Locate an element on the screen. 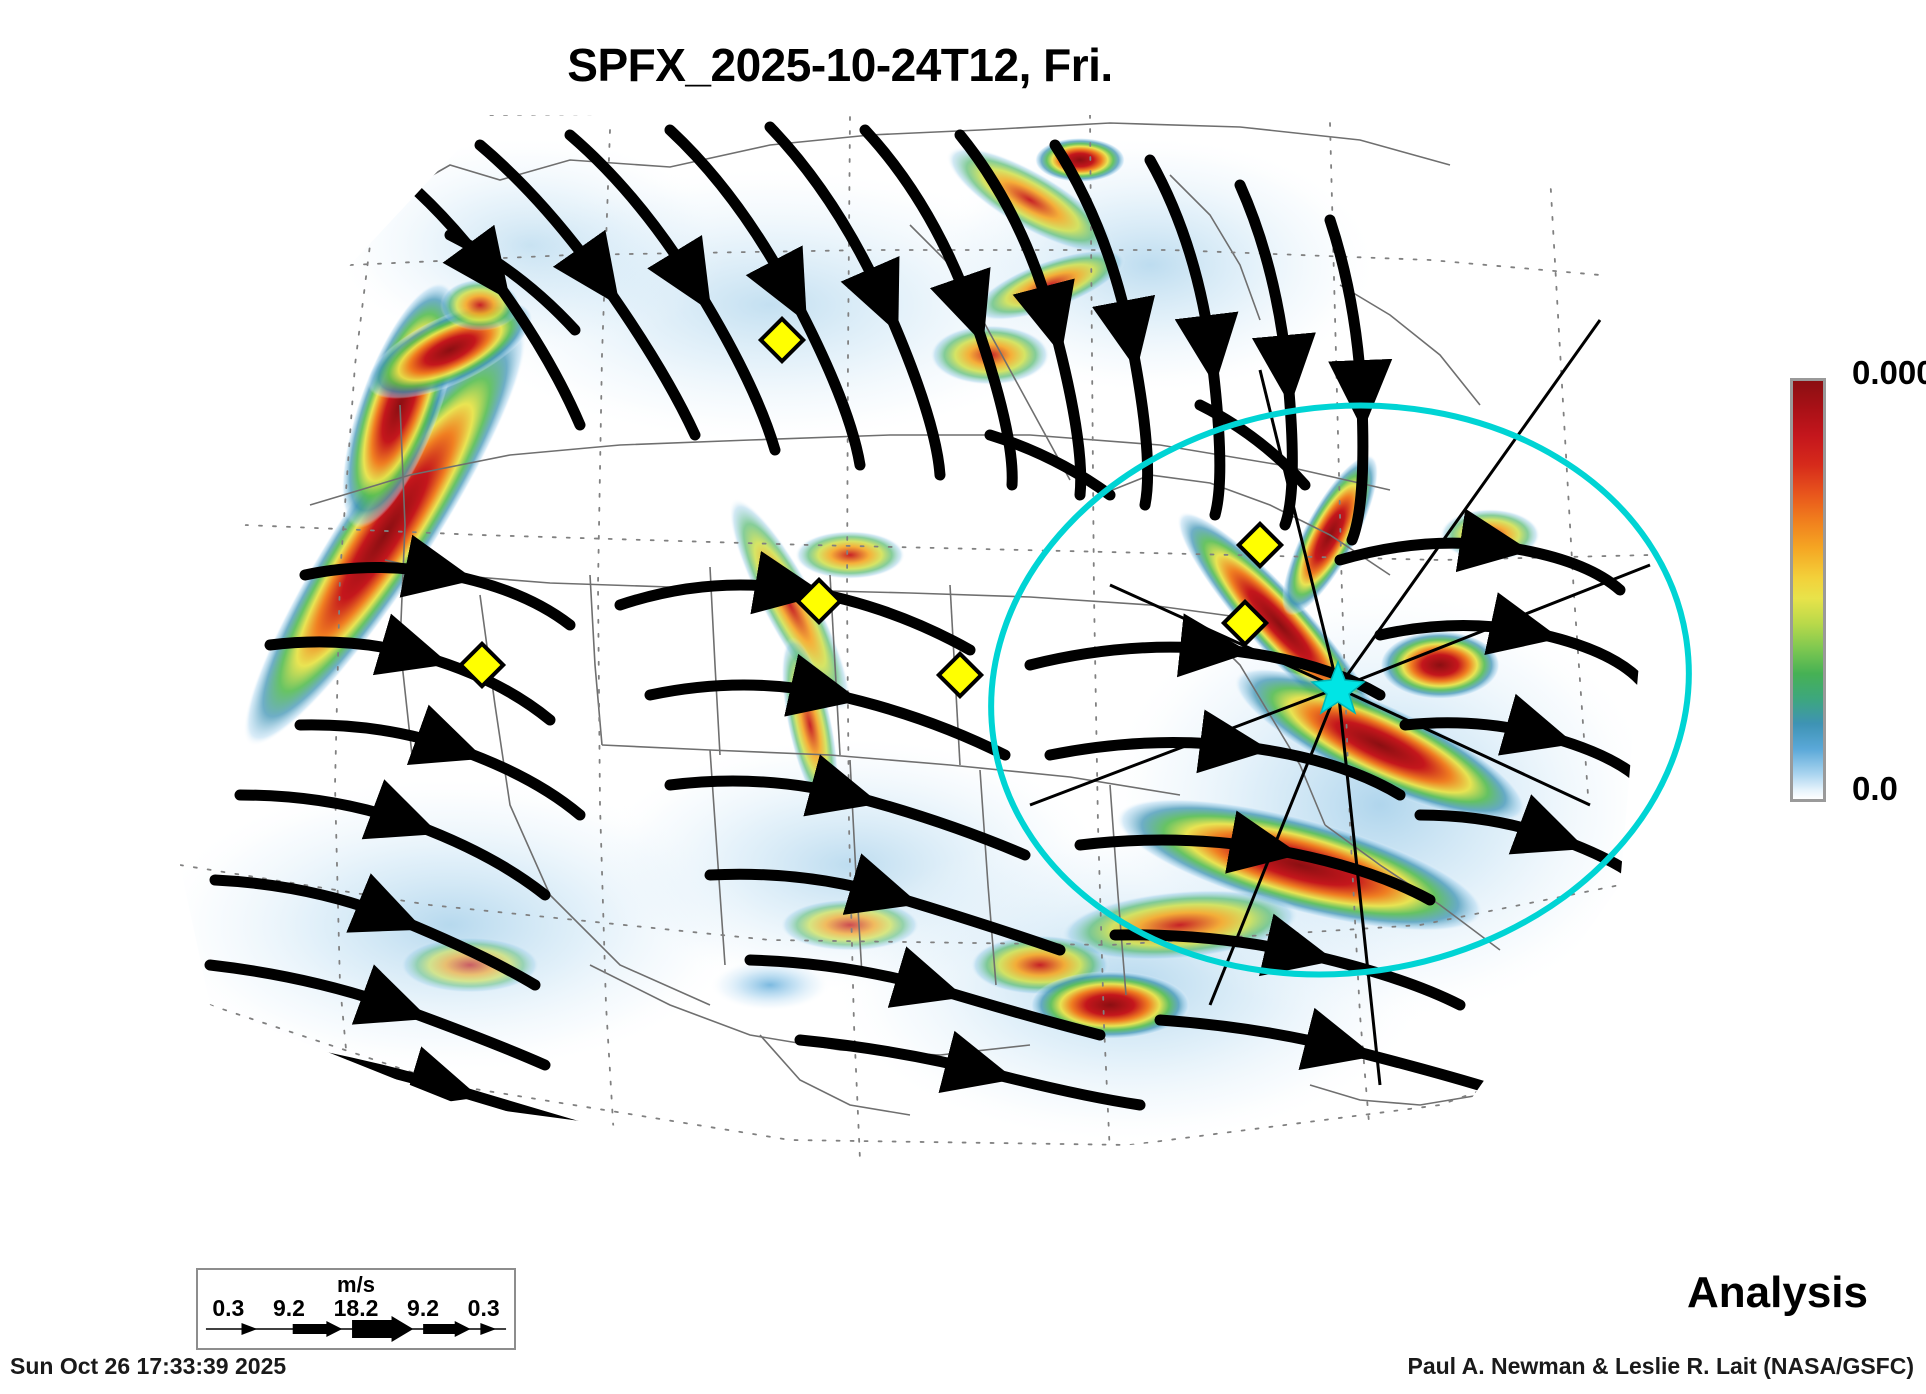 Image resolution: width=1926 pixels, height=1394 pixels. wind-tick-4: 0.3 is located at coordinates (483, 1308).